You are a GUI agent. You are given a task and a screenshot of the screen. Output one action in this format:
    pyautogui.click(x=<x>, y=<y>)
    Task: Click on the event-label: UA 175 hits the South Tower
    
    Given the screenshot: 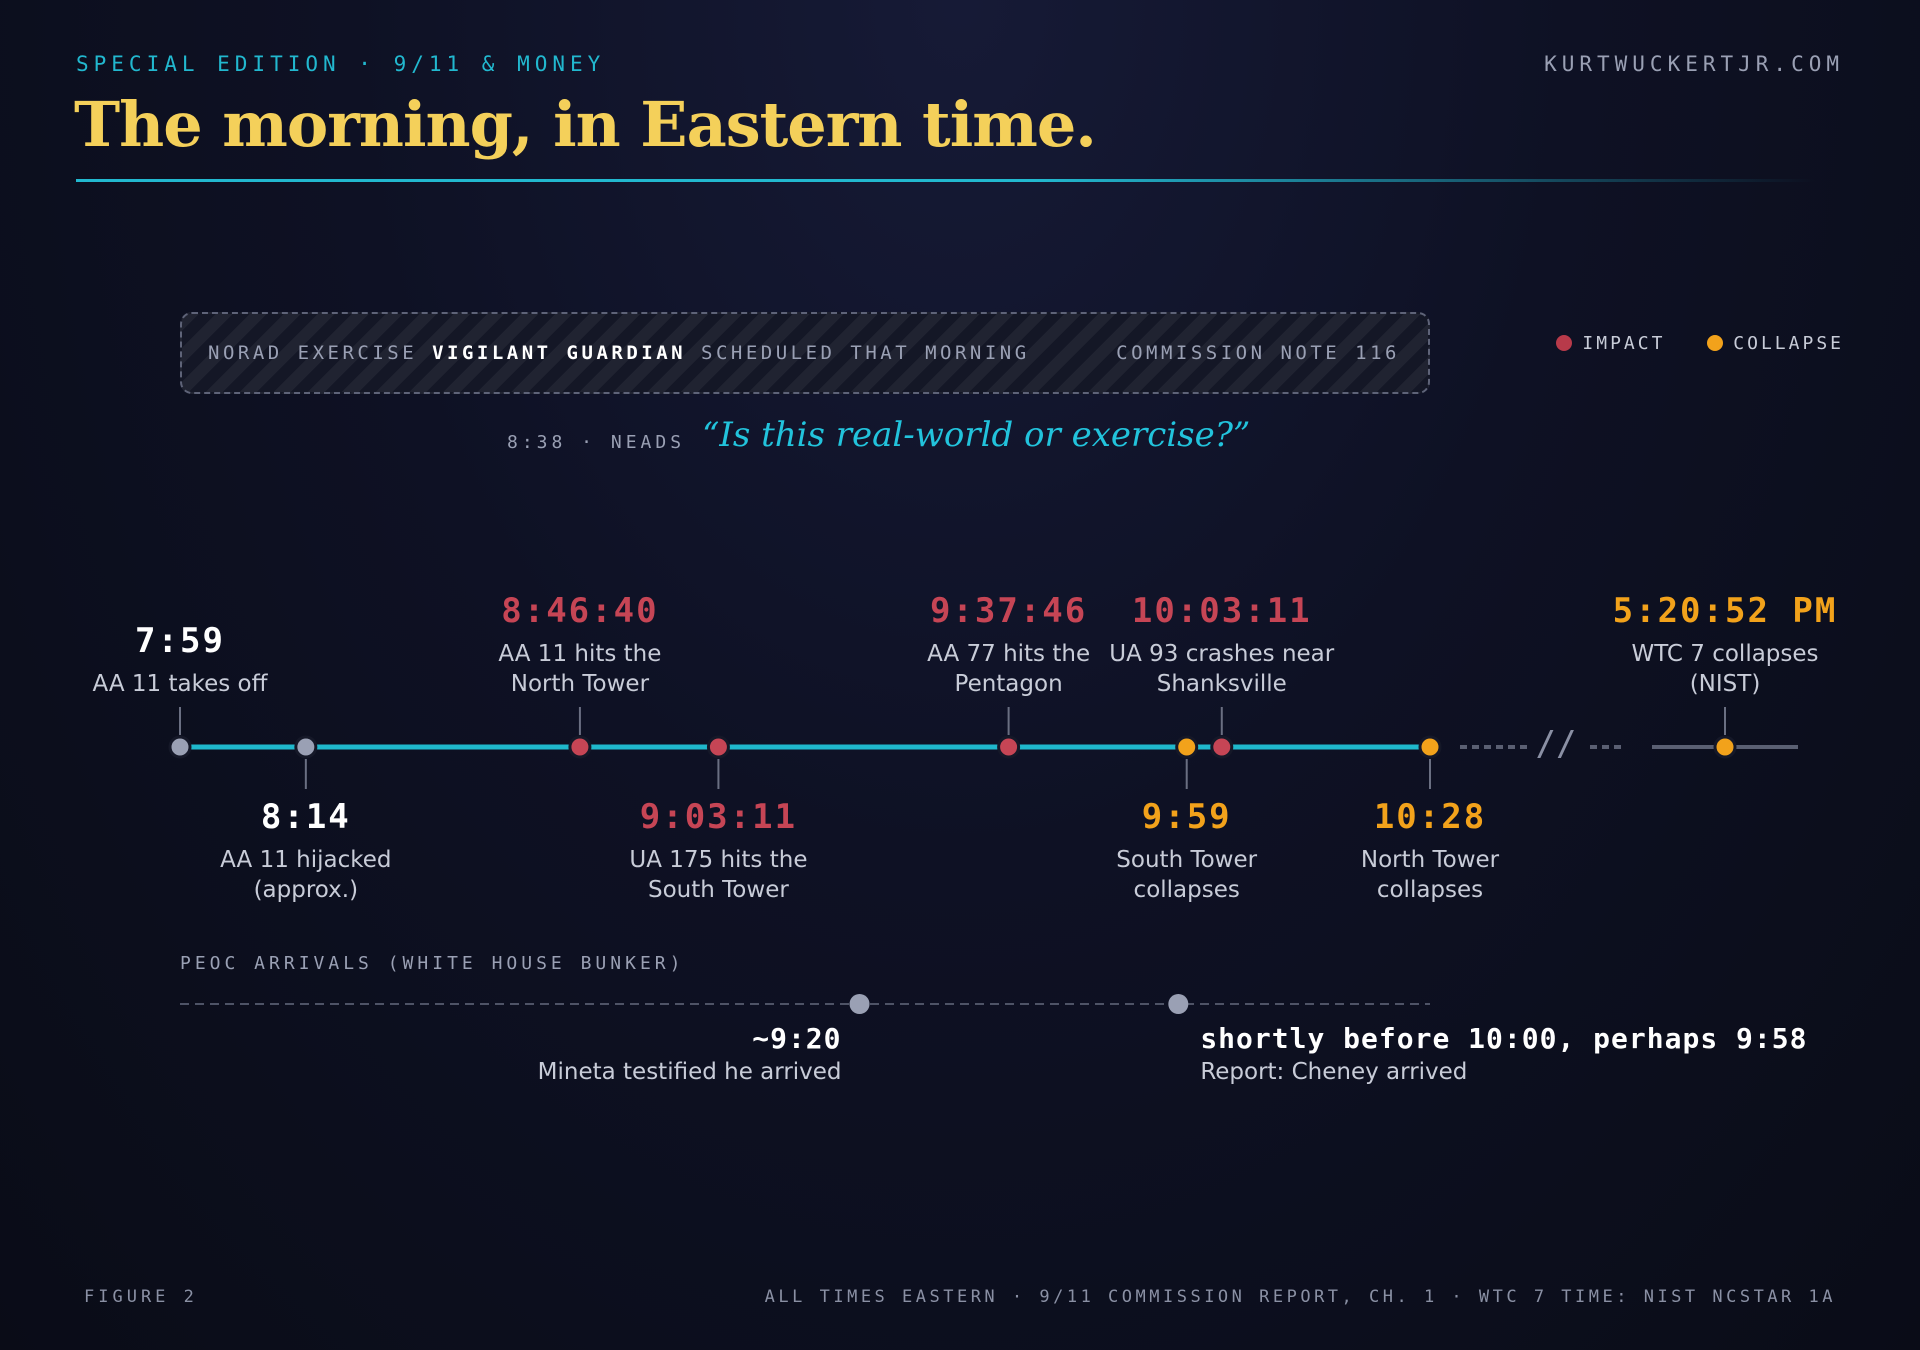 What is the action you would take?
    pyautogui.click(x=718, y=875)
    